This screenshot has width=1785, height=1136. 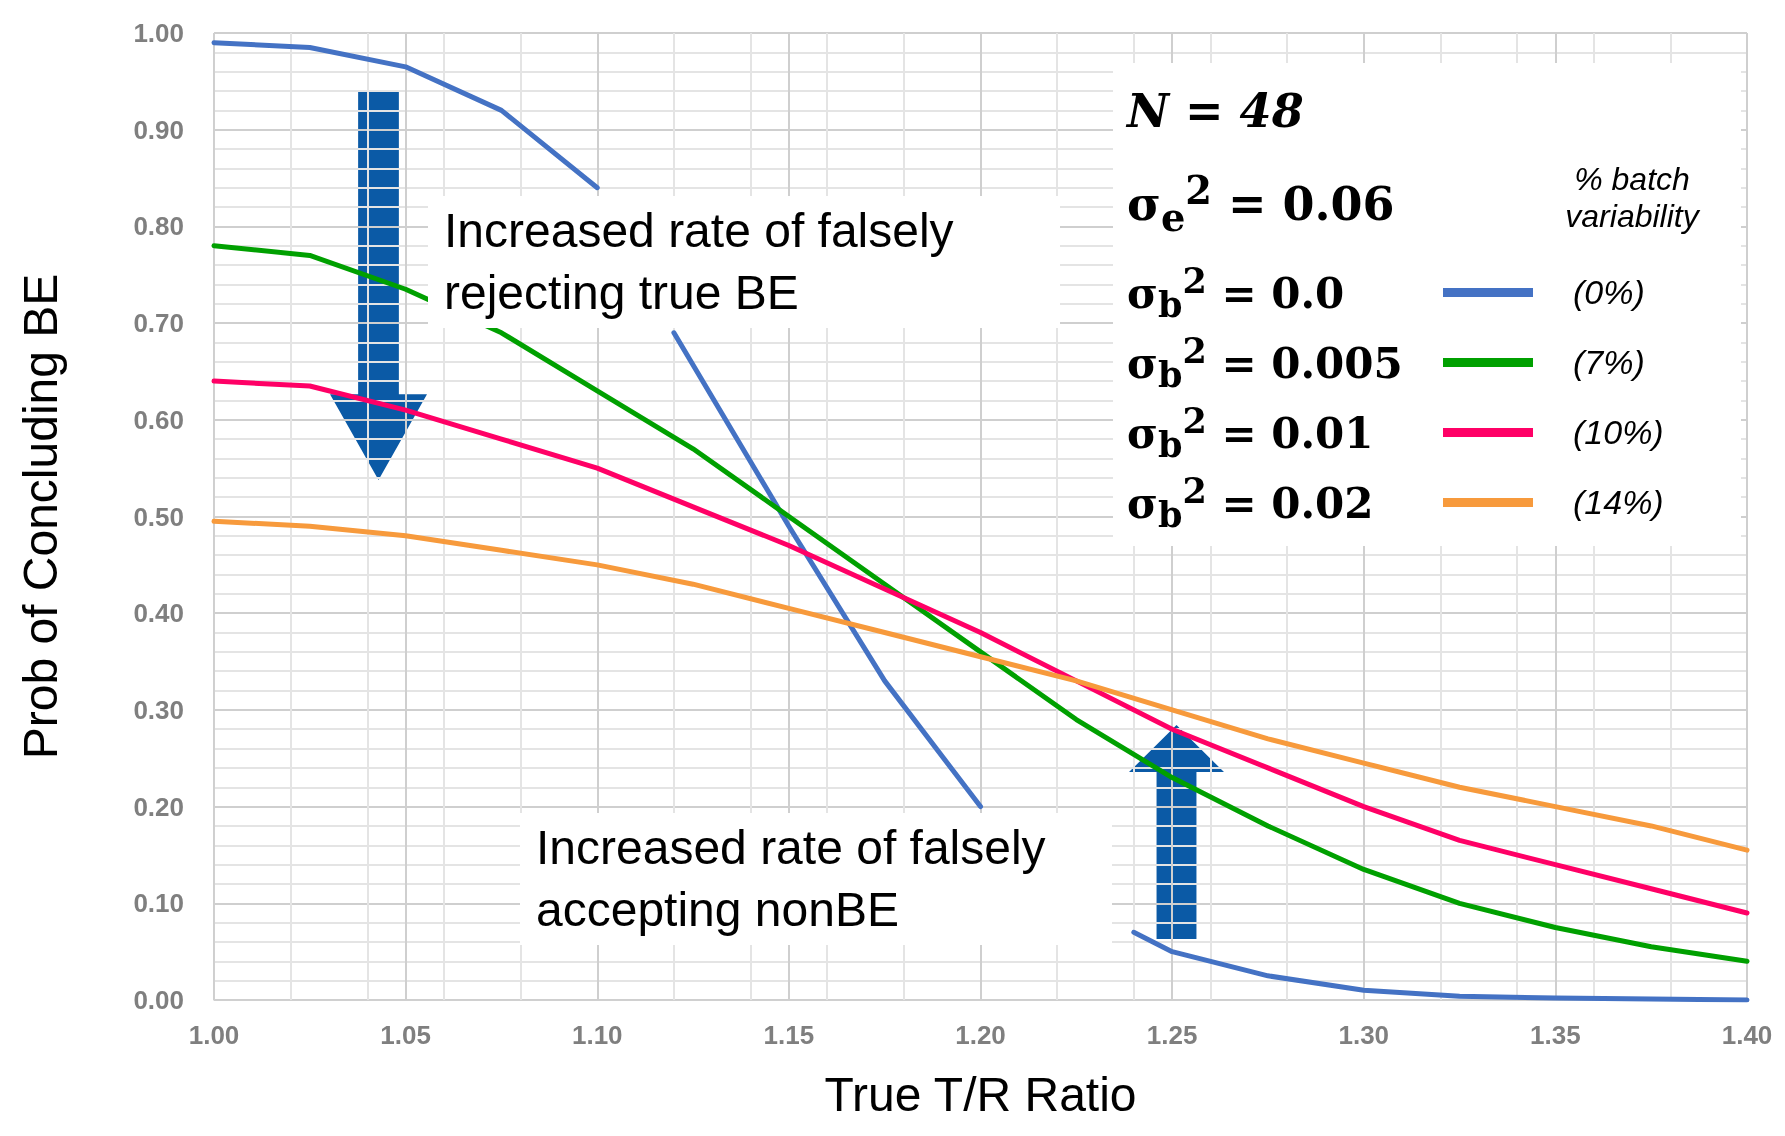 What do you see at coordinates (158, 33) in the screenshot?
I see `y-tick-label: 1.00` at bounding box center [158, 33].